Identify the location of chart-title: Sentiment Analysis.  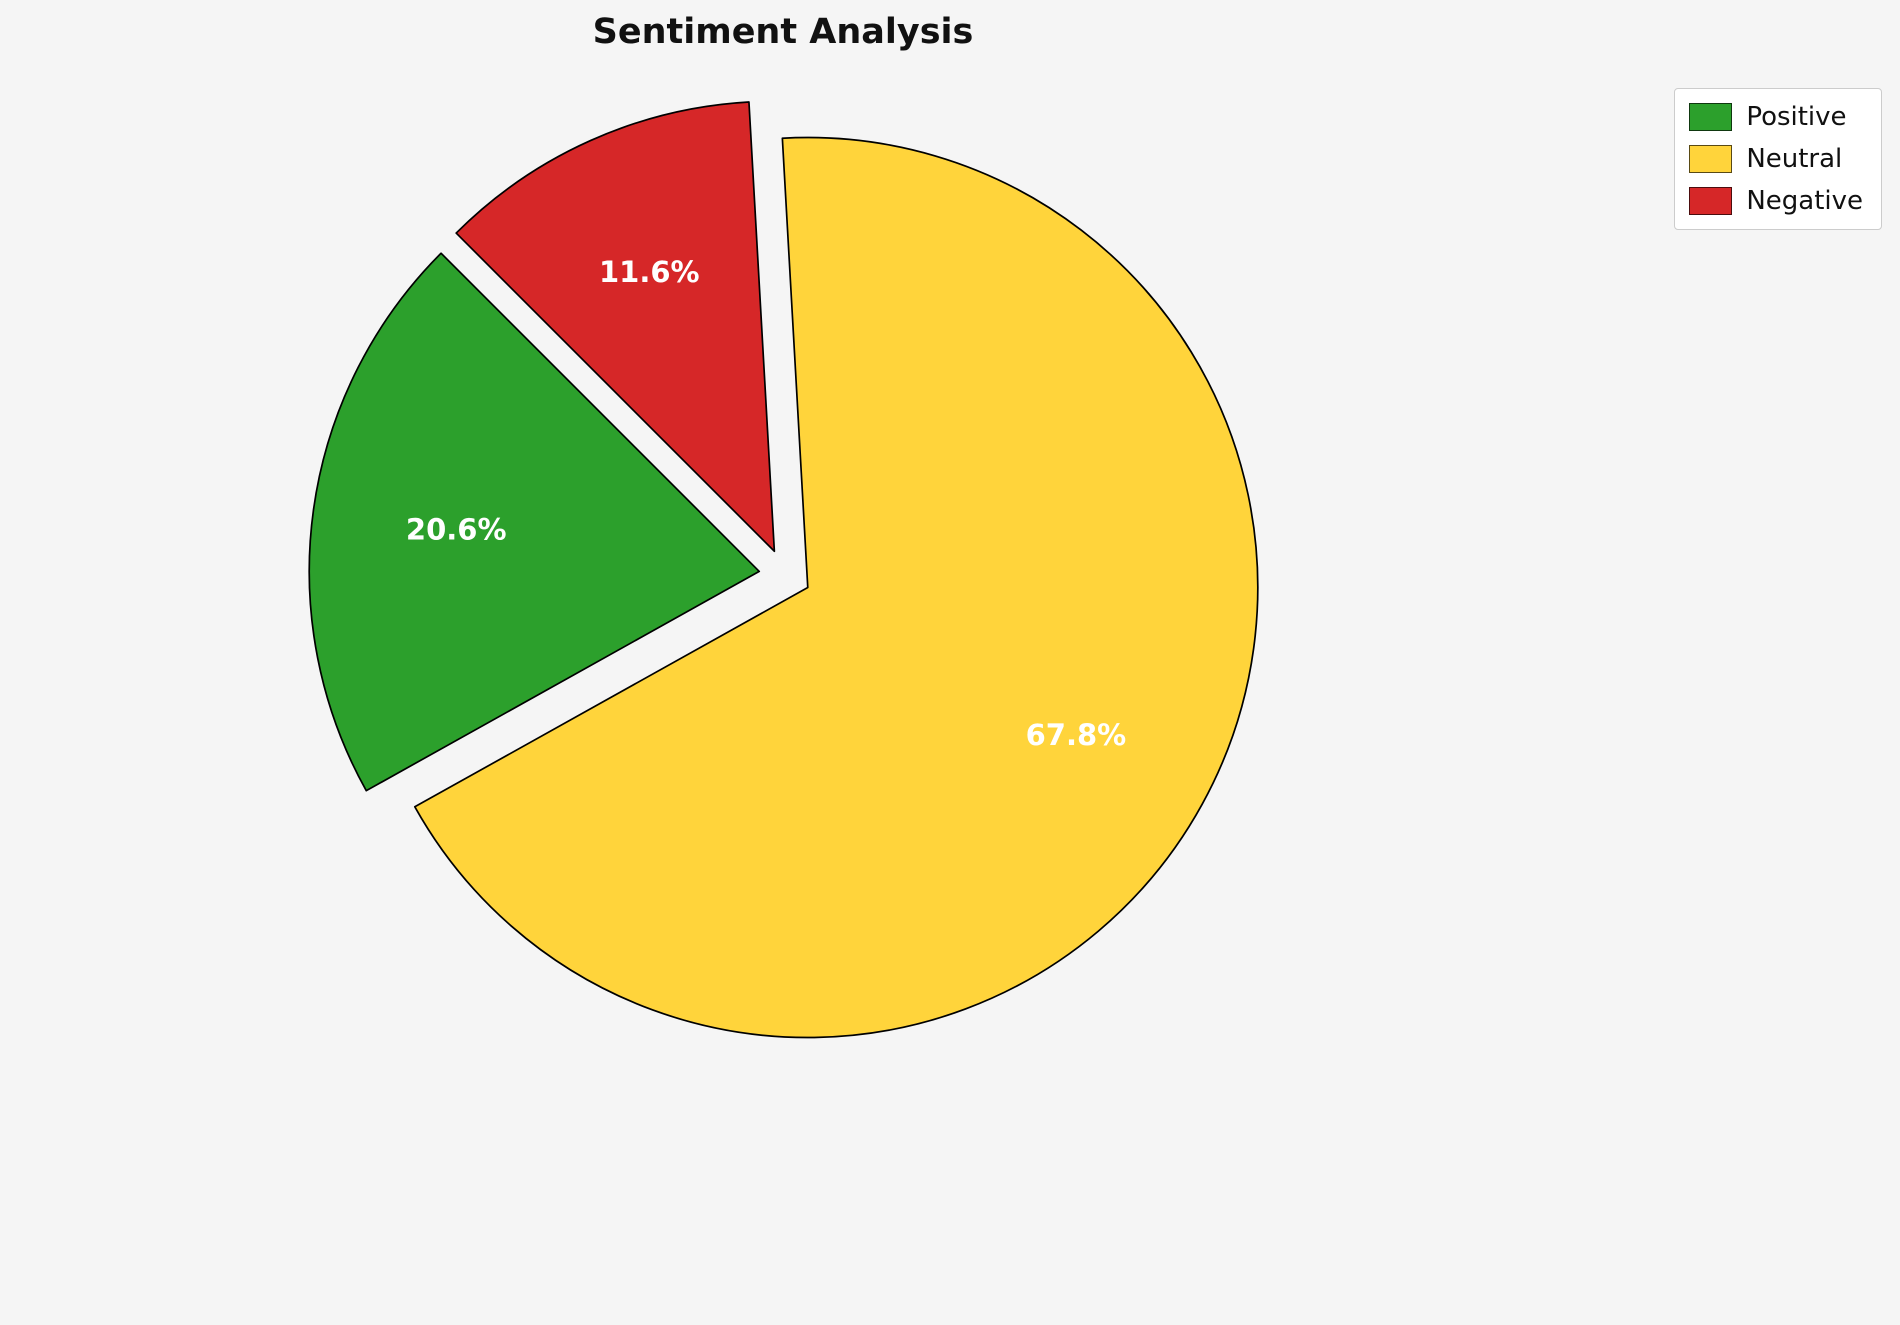
(783, 32).